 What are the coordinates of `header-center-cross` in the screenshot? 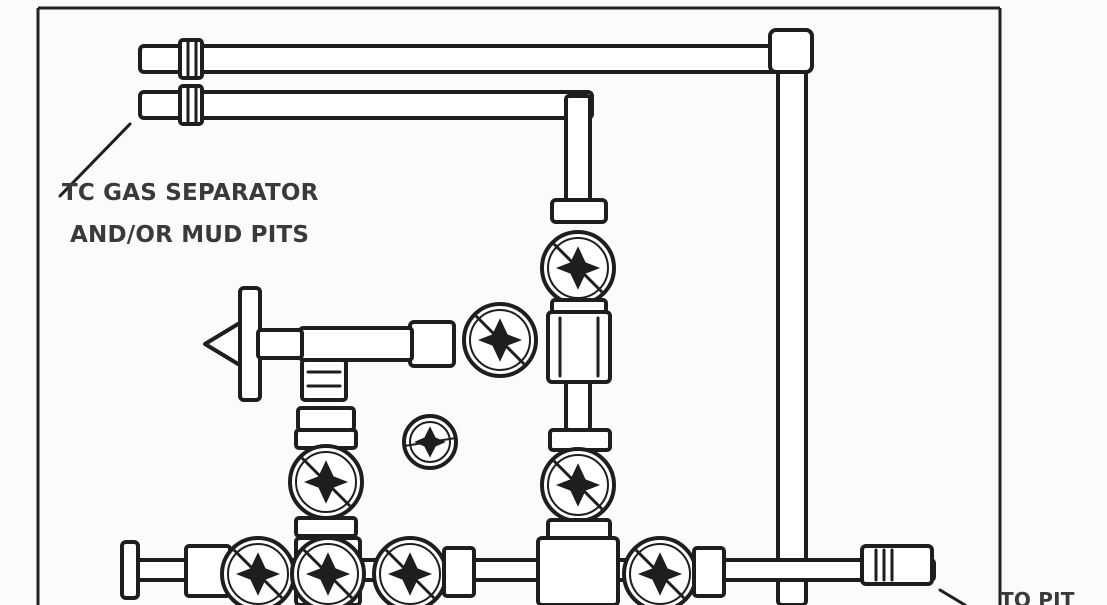 It's located at (328, 570).